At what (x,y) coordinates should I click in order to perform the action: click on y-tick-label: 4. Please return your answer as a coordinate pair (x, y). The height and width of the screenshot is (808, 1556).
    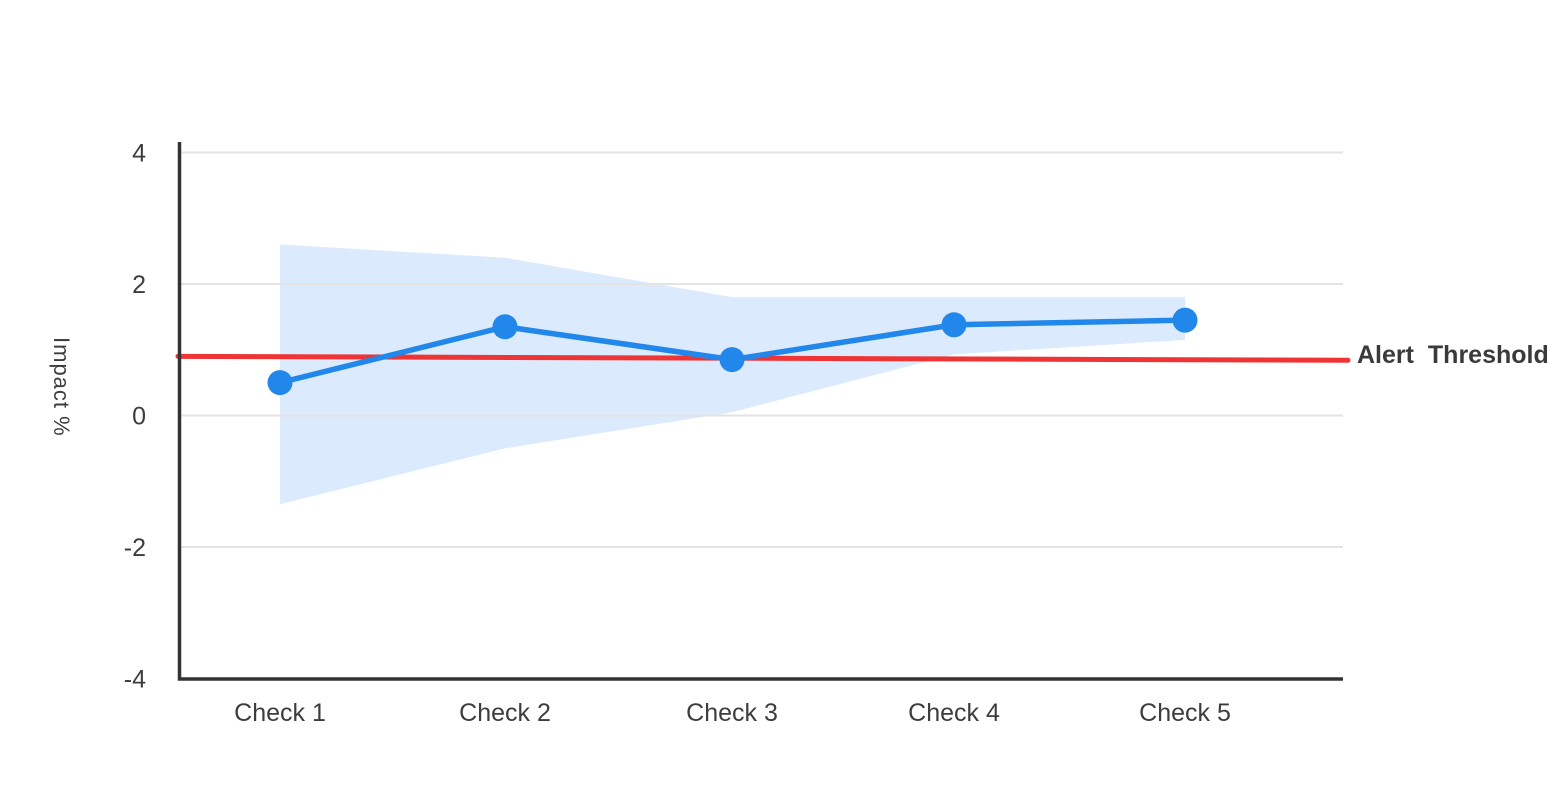
    Looking at the image, I should click on (139, 154).